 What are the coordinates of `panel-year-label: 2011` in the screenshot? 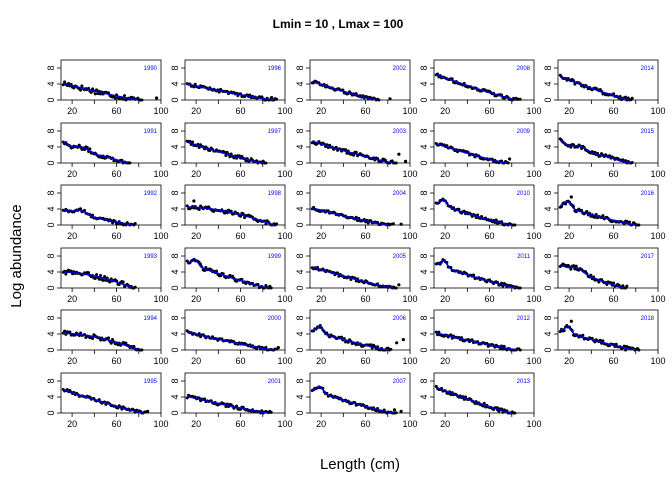 It's located at (524, 257).